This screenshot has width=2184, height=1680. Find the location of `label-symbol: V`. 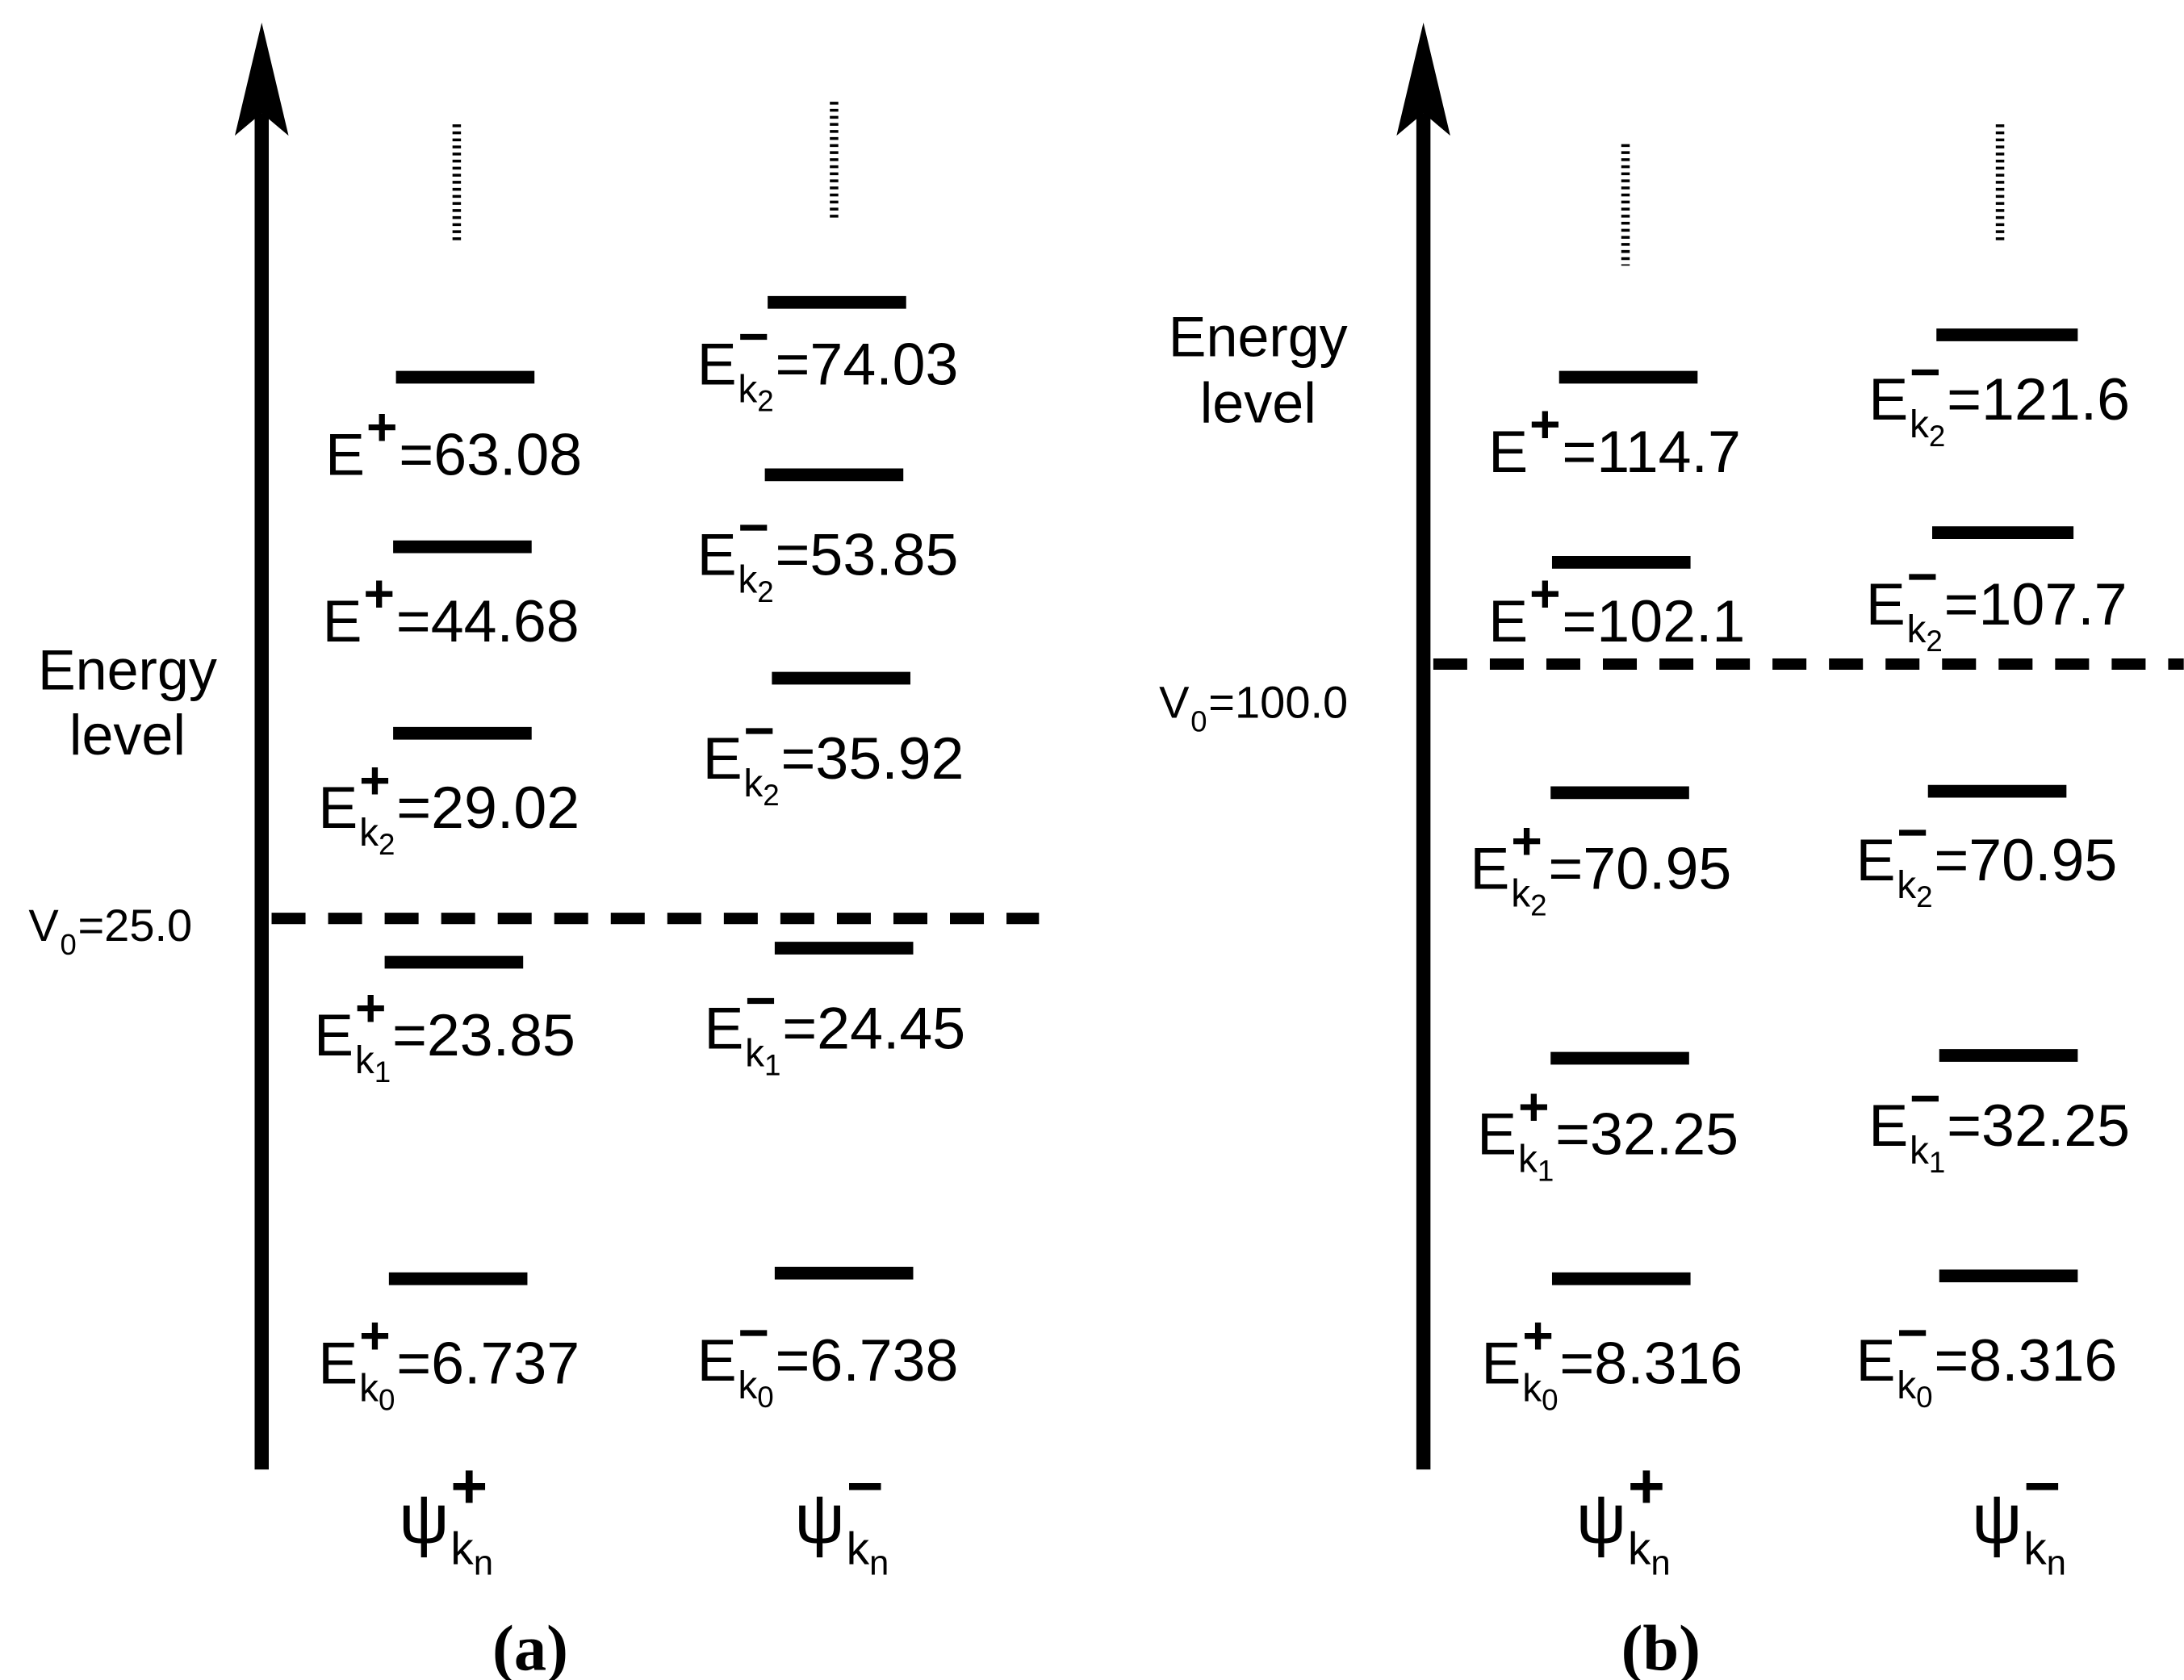

label-symbol: V is located at coordinates (1174, 703).